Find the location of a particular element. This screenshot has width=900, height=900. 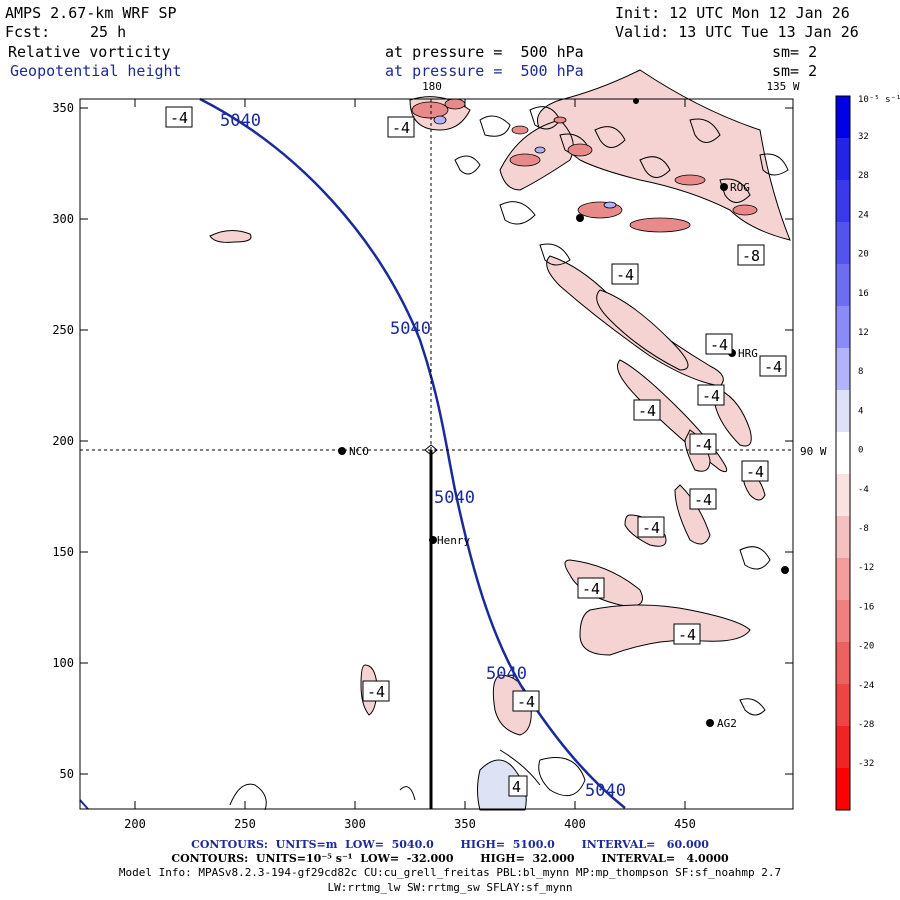

parallel-label-90w: 90 W is located at coordinates (813, 451).